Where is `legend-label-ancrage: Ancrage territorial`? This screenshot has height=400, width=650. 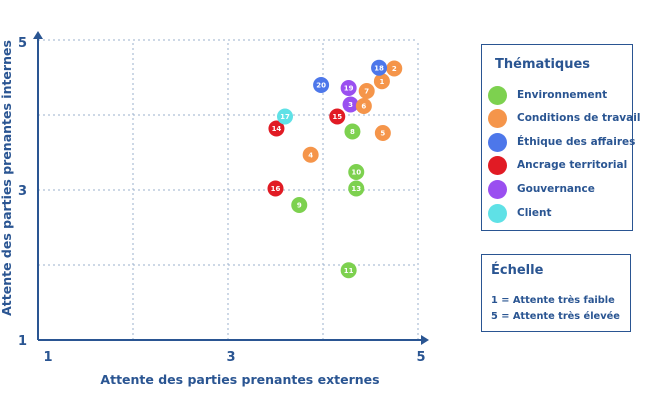
legend-label-ancrage: Ancrage territorial is located at coordinates (572, 165).